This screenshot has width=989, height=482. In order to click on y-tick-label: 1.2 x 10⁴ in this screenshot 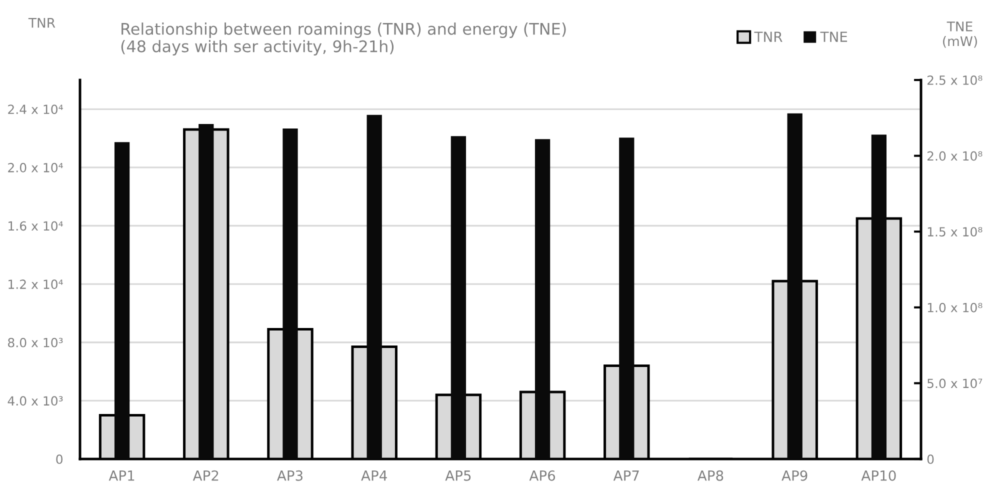, I will do `click(35, 285)`.